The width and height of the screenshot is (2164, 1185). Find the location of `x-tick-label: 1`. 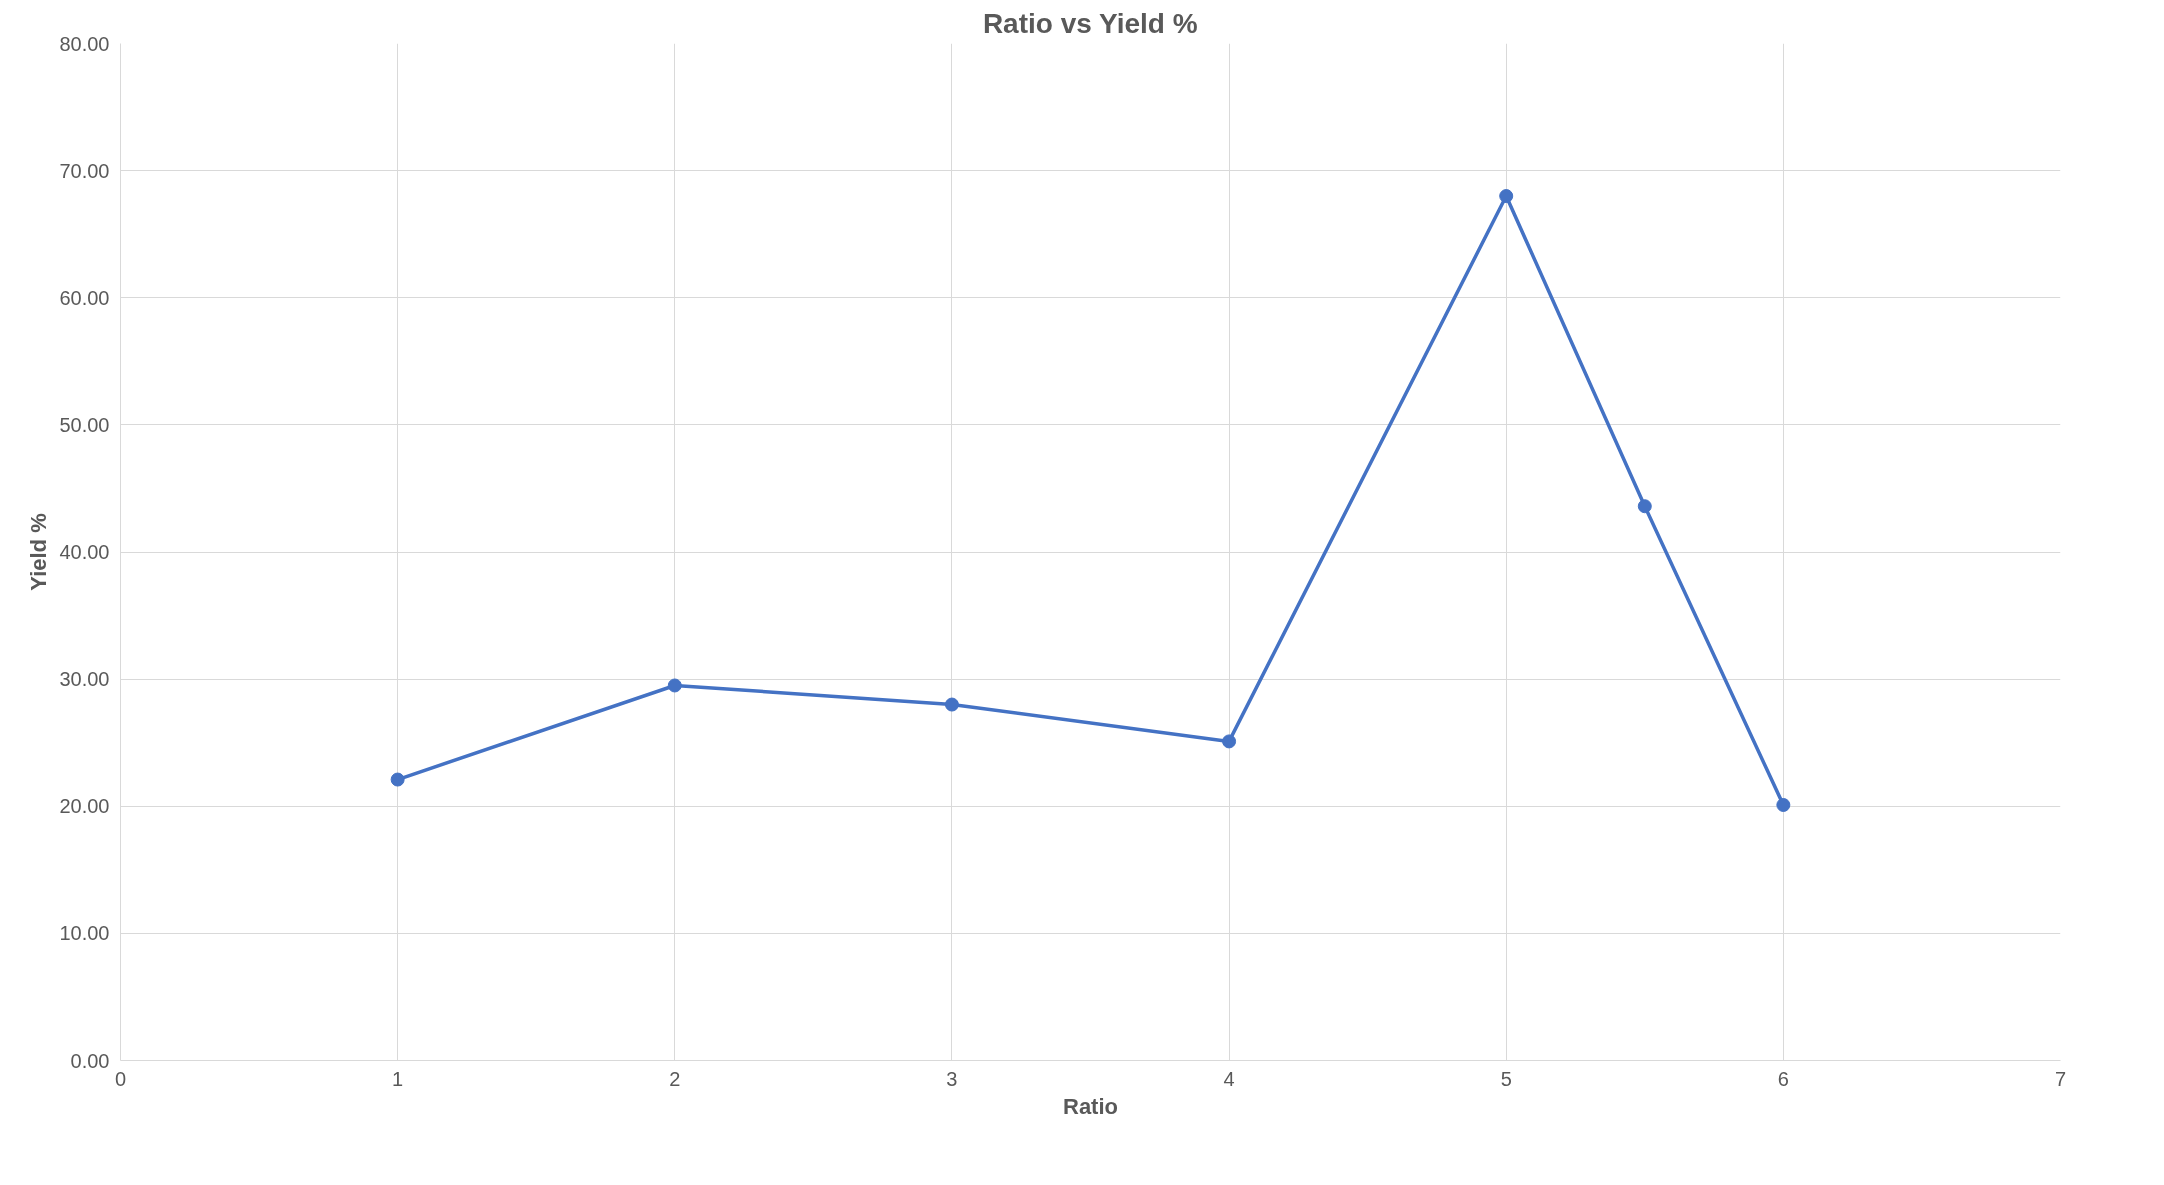

x-tick-label: 1 is located at coordinates (398, 1078).